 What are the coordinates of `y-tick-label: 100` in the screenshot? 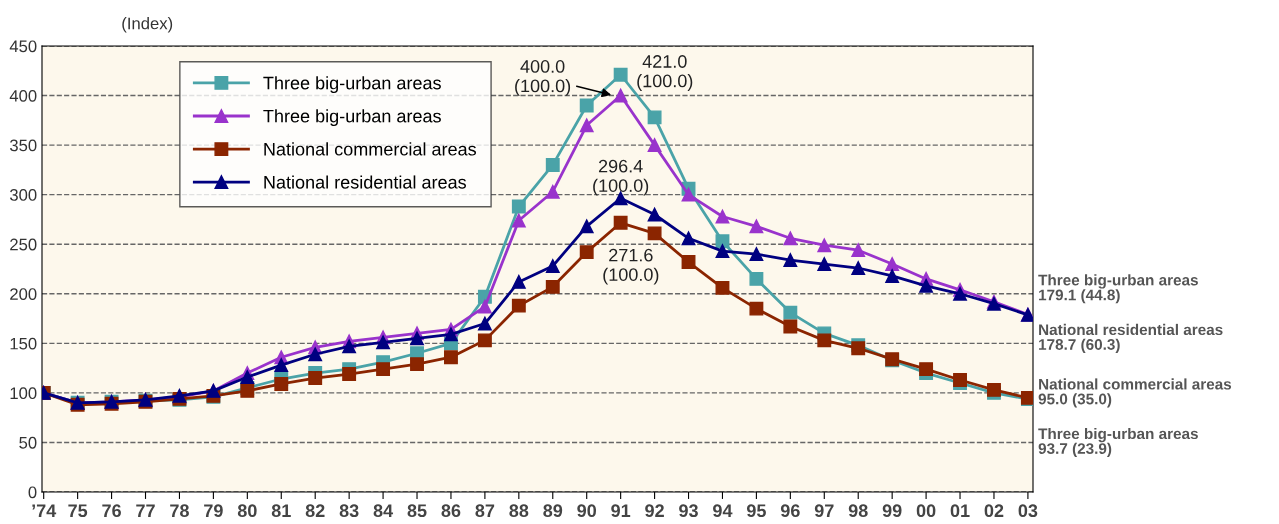 It's located at (23, 393).